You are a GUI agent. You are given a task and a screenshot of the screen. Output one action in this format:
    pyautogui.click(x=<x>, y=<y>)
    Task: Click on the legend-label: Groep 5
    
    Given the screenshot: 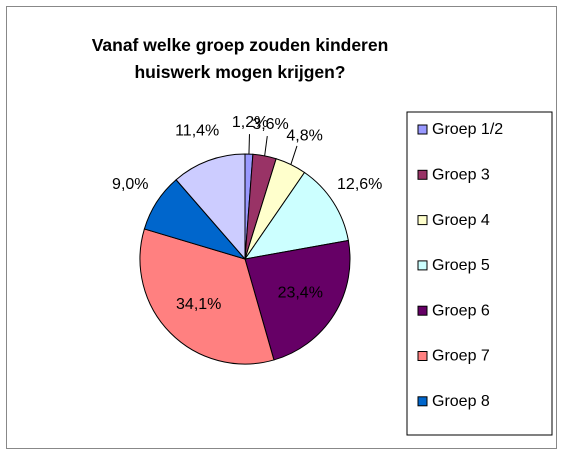 What is the action you would take?
    pyautogui.click(x=461, y=265)
    